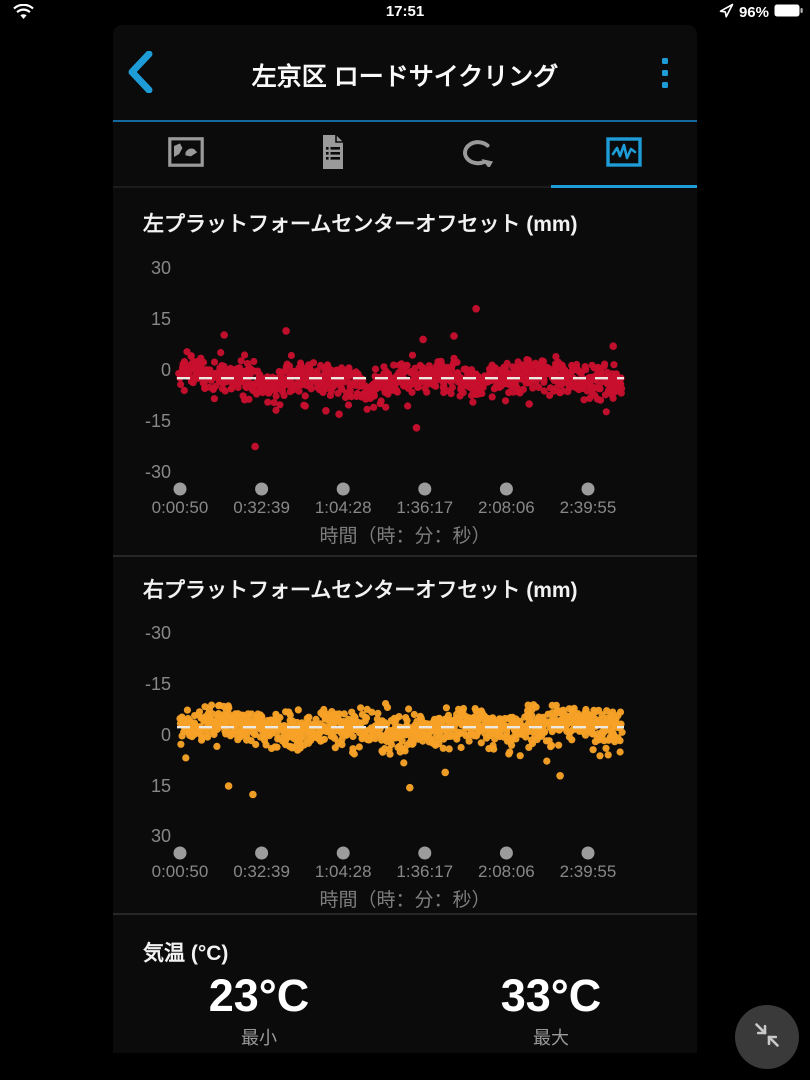 The width and height of the screenshot is (810, 1080). I want to click on laps-loop-icon, so click(478, 154).